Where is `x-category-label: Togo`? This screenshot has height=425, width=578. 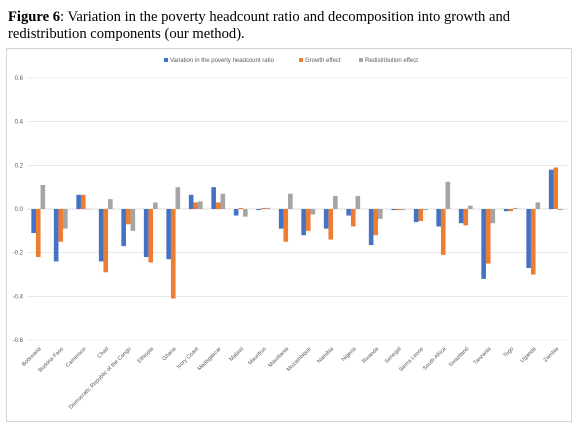
x-category-label: Togo is located at coordinates (508, 352).